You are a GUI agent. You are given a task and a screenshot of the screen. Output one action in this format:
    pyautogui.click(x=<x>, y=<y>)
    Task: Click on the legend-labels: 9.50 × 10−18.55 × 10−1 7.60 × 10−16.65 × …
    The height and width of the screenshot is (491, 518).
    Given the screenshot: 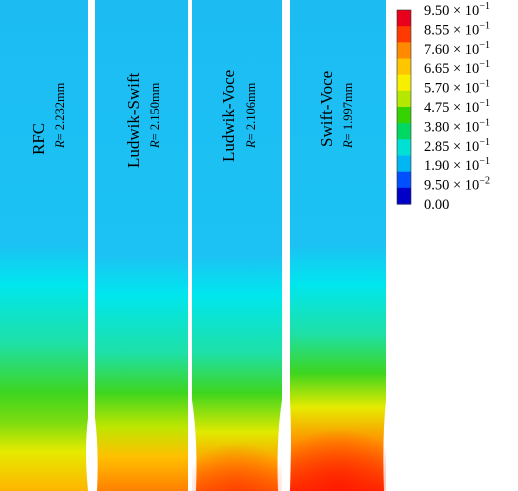 What is the action you would take?
    pyautogui.click(x=457, y=107)
    